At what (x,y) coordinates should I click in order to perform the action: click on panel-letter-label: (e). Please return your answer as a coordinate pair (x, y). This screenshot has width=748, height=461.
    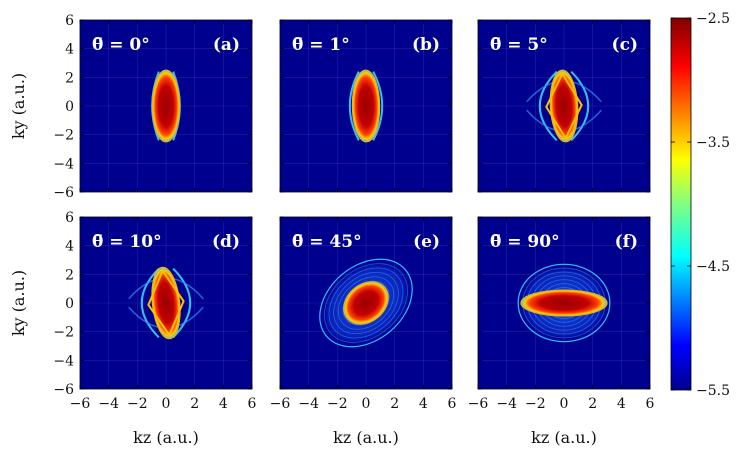
    Looking at the image, I should click on (426, 242).